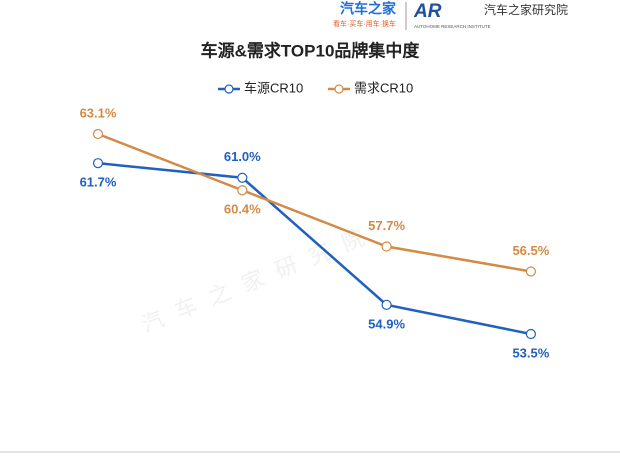 The height and width of the screenshot is (459, 620). I want to click on legend-label: 需求CR10, so click(383, 87).